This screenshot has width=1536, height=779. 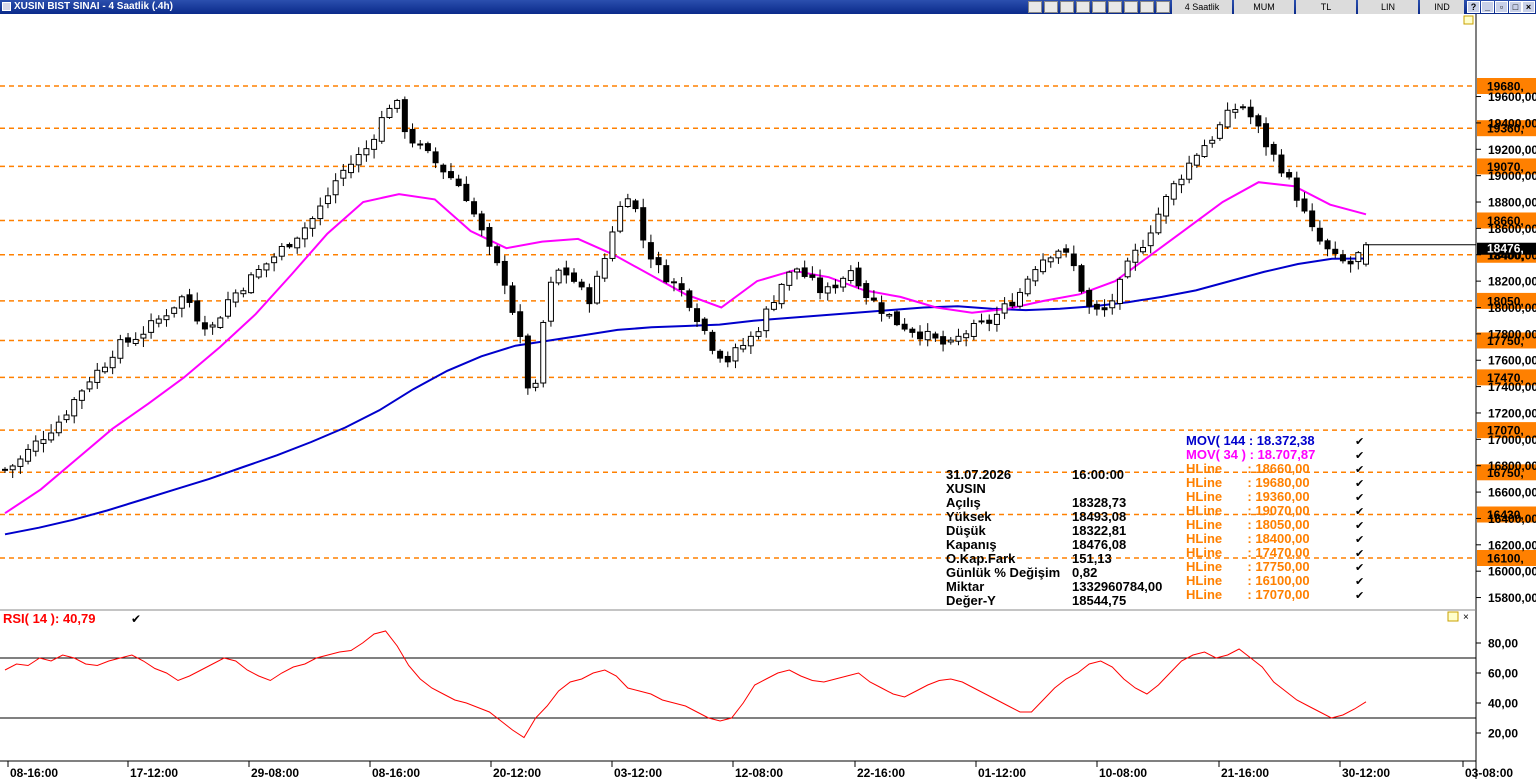 What do you see at coordinates (1099, 600) in the screenshot?
I see `info-value-7: 18544,75` at bounding box center [1099, 600].